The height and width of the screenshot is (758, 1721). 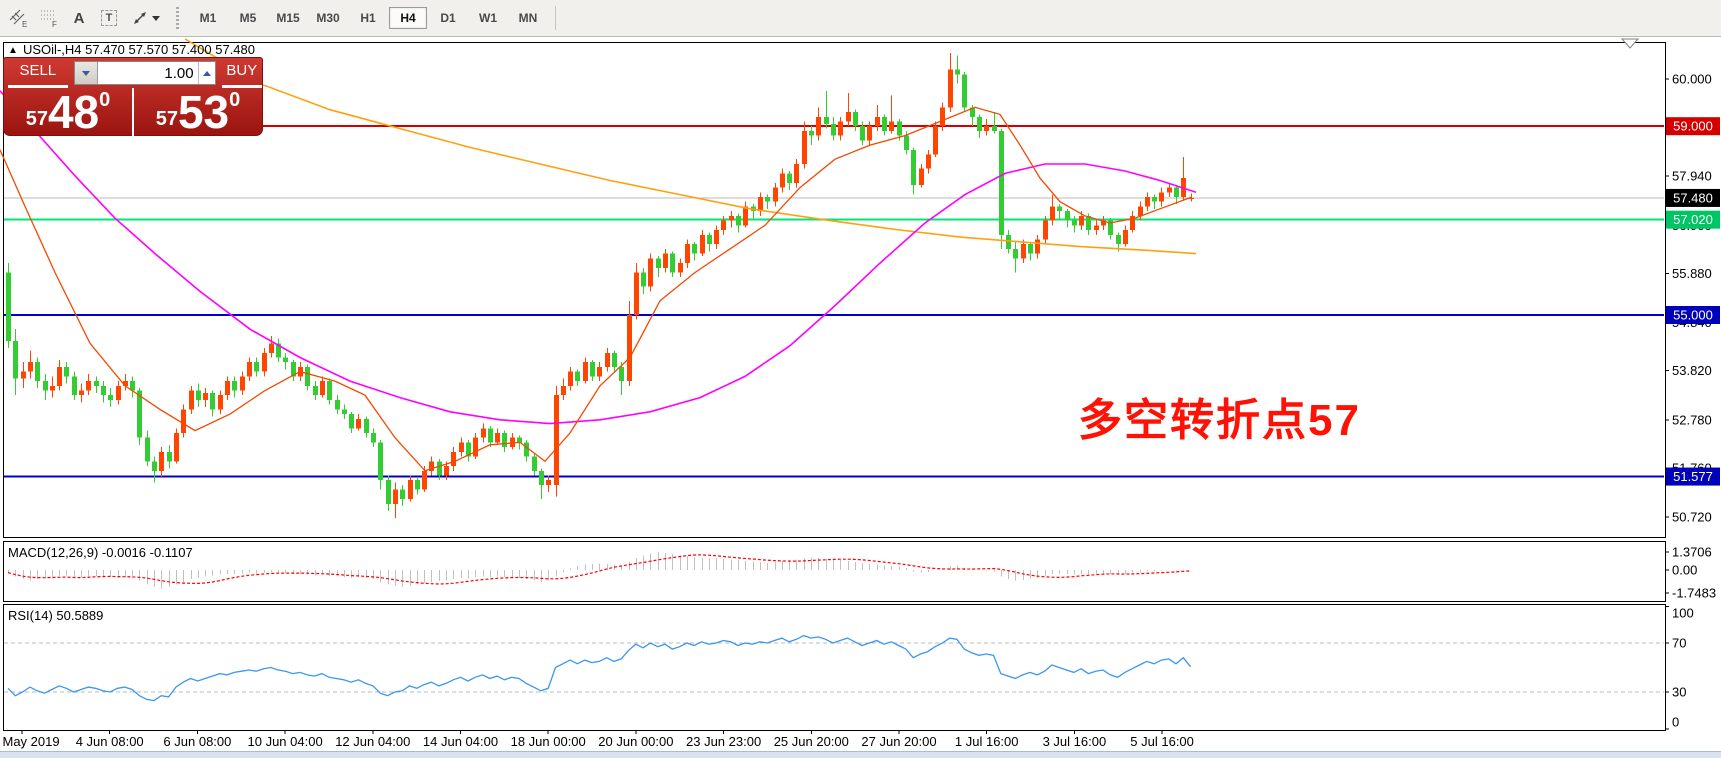 What do you see at coordinates (30, 741) in the screenshot?
I see `date-tick-label: 31 May 2019` at bounding box center [30, 741].